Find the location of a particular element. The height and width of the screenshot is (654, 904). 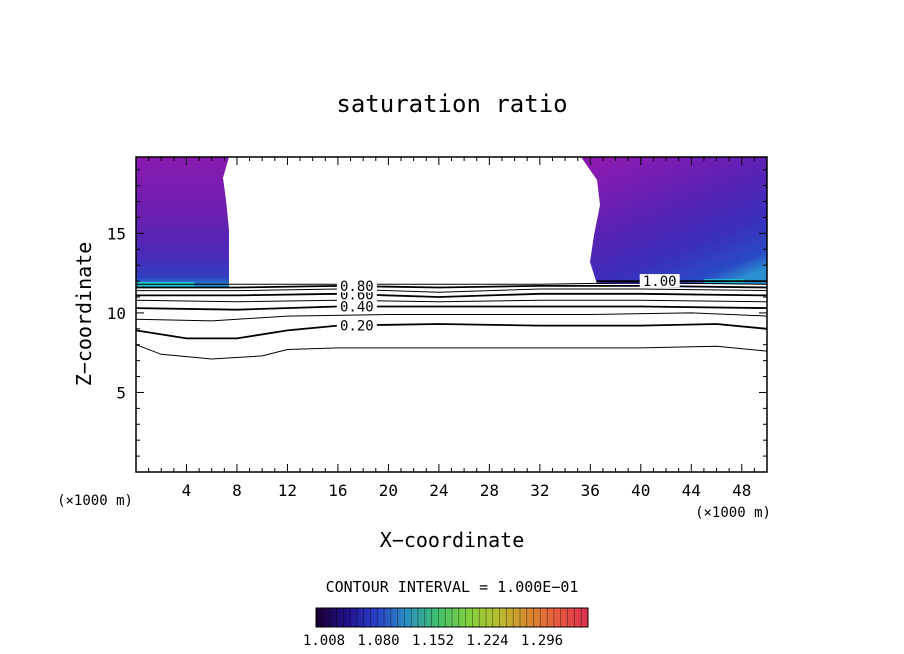

contour-labels: 0.200.400.600.80 1.00 is located at coordinates (508, 304).